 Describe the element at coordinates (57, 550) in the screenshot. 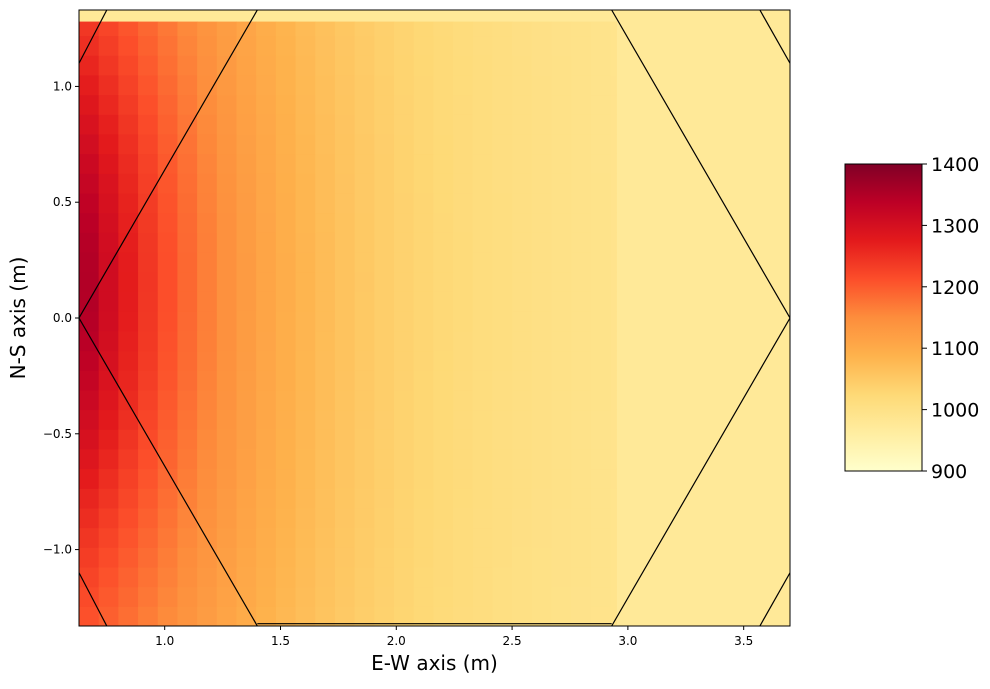

I see `y-tick-label: −1.0` at that location.